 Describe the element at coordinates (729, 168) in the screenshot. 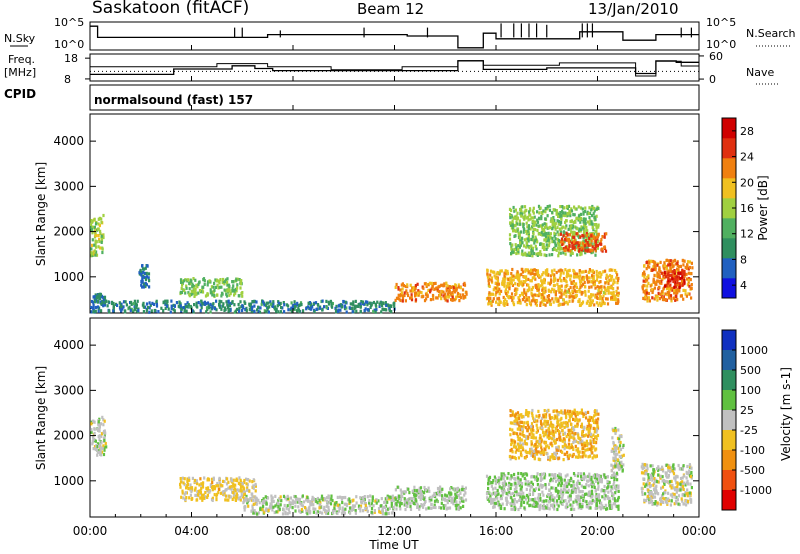

I see `colorbar-segment` at that location.